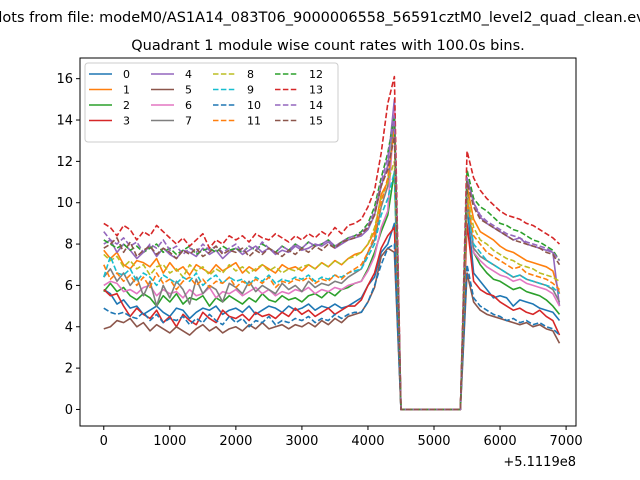 The image size is (640, 480). I want to click on y-tick-label: 16, so click(64, 79).